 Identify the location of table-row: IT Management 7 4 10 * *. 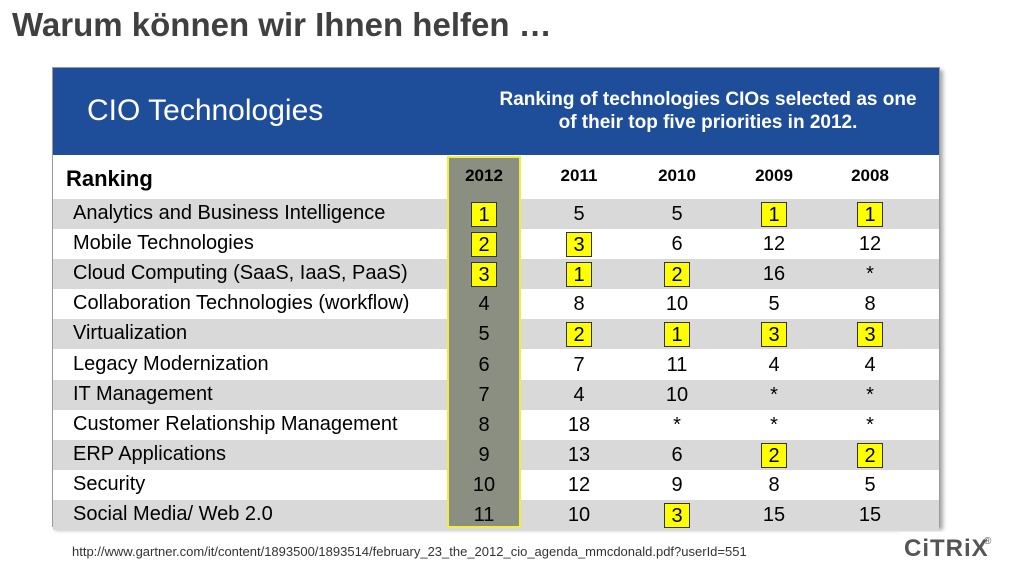
(496, 394).